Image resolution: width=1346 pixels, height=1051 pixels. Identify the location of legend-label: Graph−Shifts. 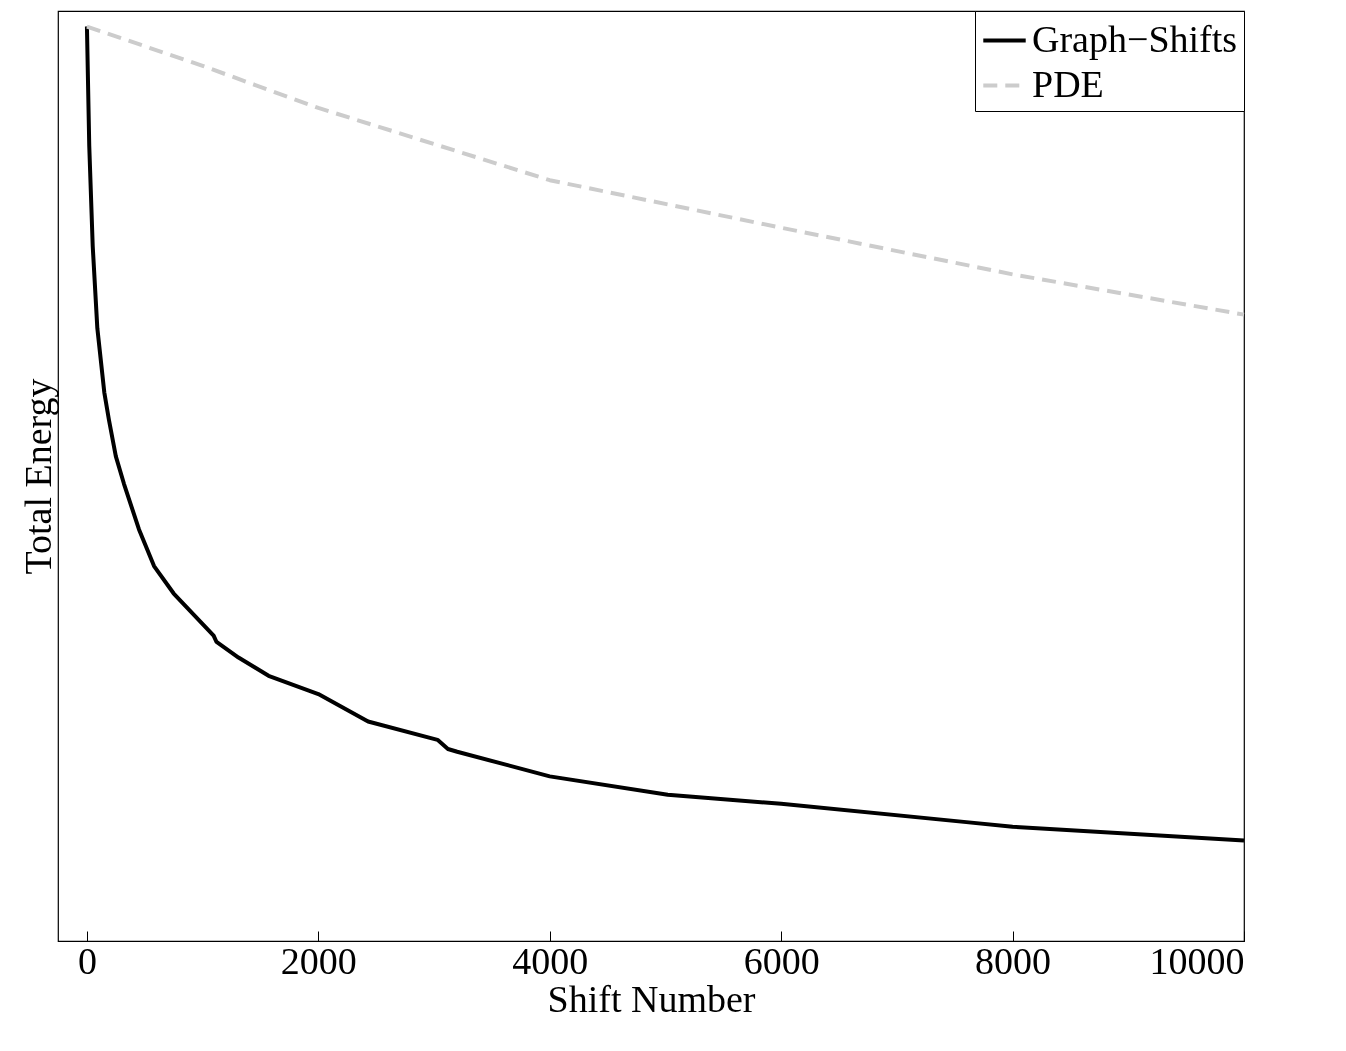
(1135, 38).